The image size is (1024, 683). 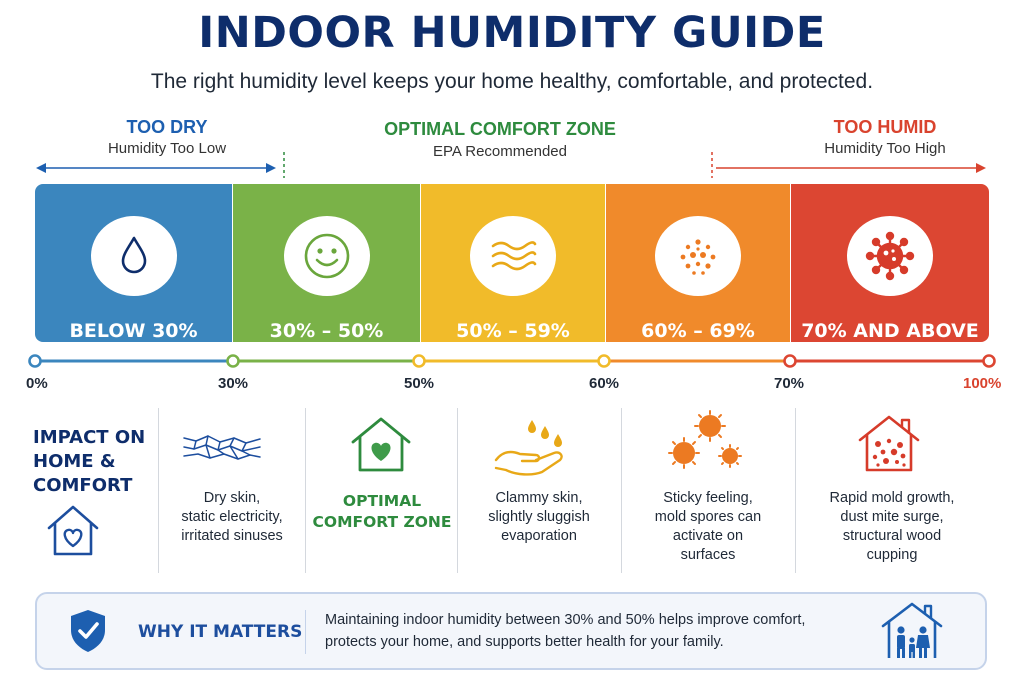 I want to click on why-it-matters-title: WHY IT MATTERS, so click(x=220, y=632).